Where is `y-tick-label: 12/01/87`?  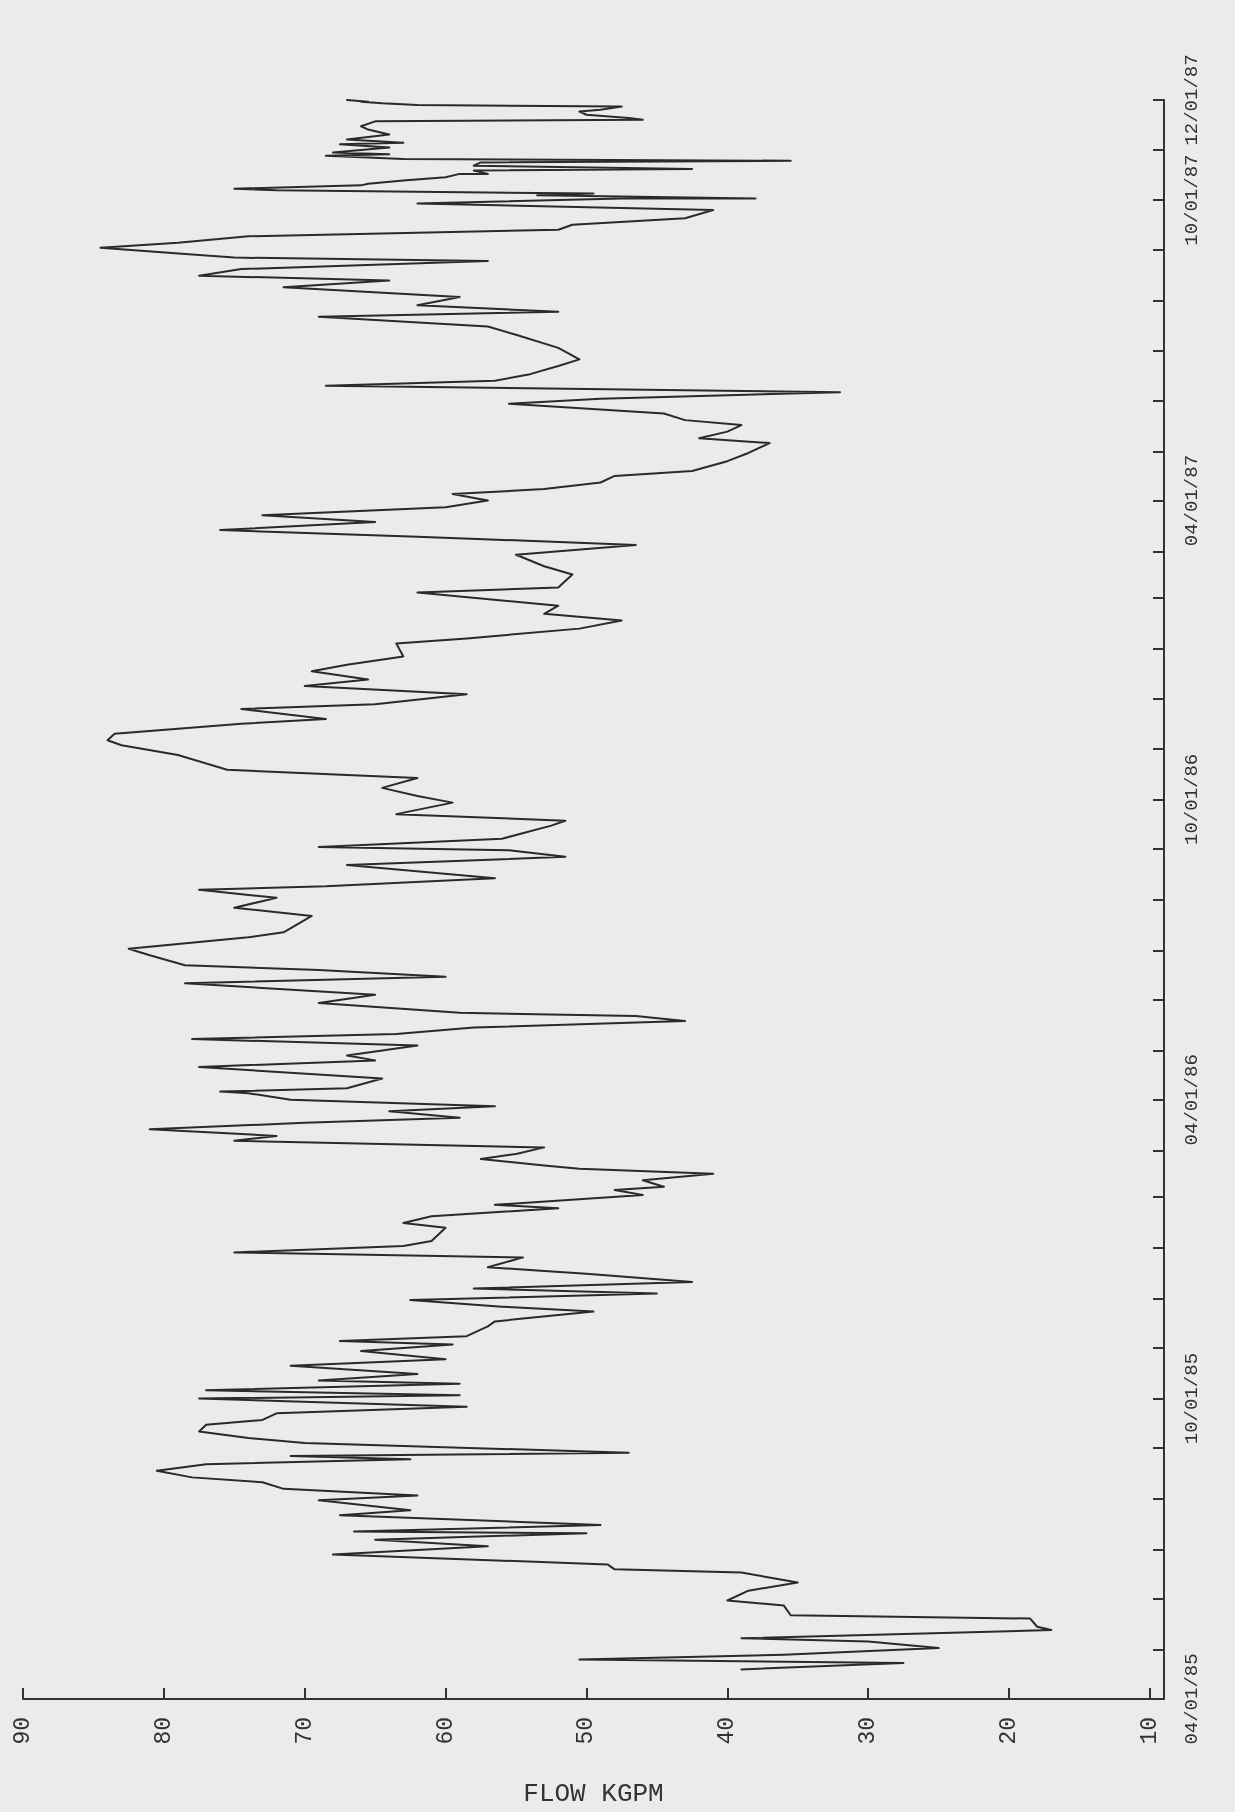 y-tick-label: 12/01/87 is located at coordinates (1191, 100).